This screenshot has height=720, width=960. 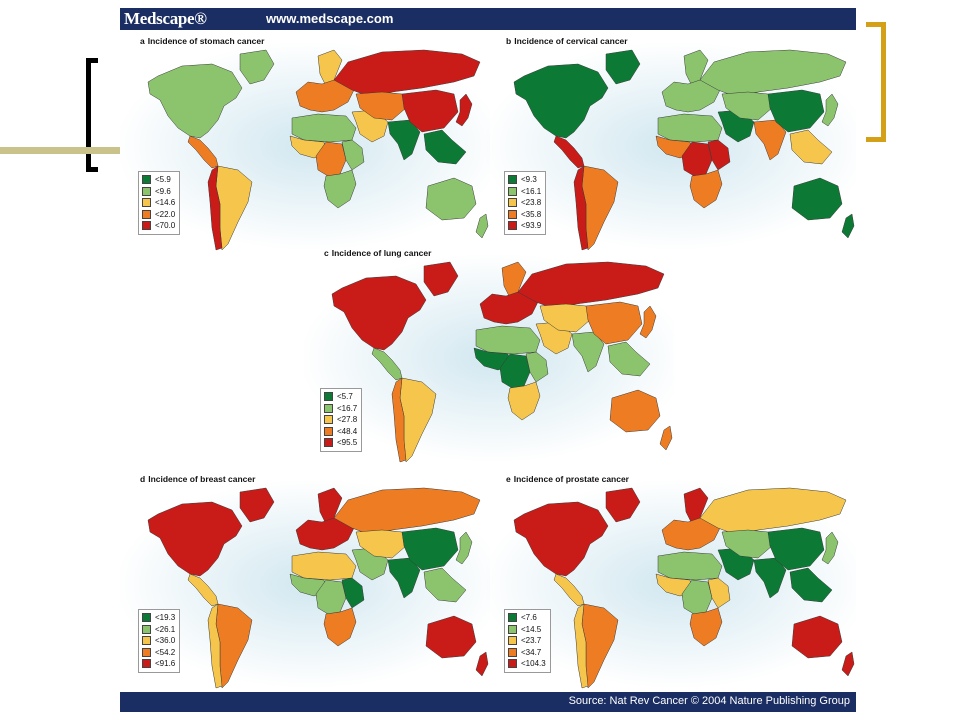 What do you see at coordinates (524, 226) in the screenshot?
I see `legend-item: <93.9` at bounding box center [524, 226].